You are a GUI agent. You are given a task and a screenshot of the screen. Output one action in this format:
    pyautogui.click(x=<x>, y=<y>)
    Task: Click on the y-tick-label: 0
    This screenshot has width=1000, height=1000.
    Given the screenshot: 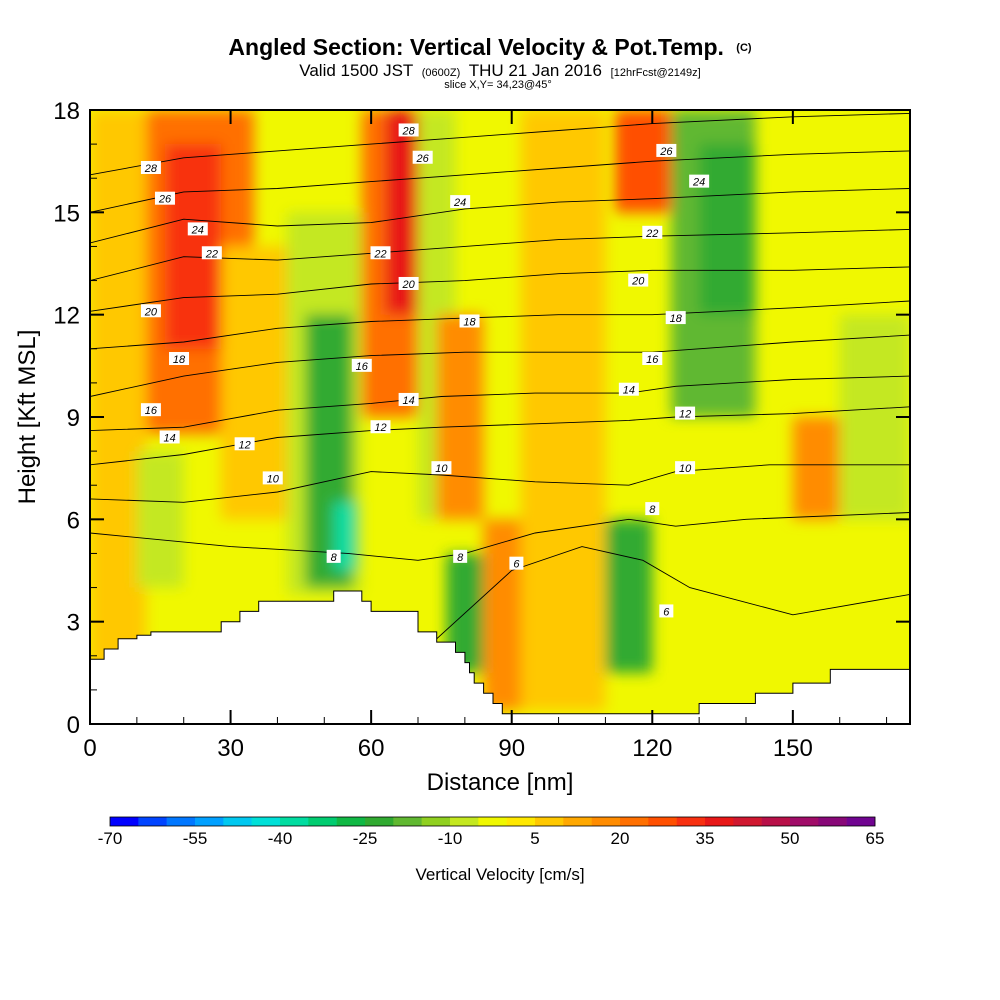 What is the action you would take?
    pyautogui.click(x=73, y=725)
    